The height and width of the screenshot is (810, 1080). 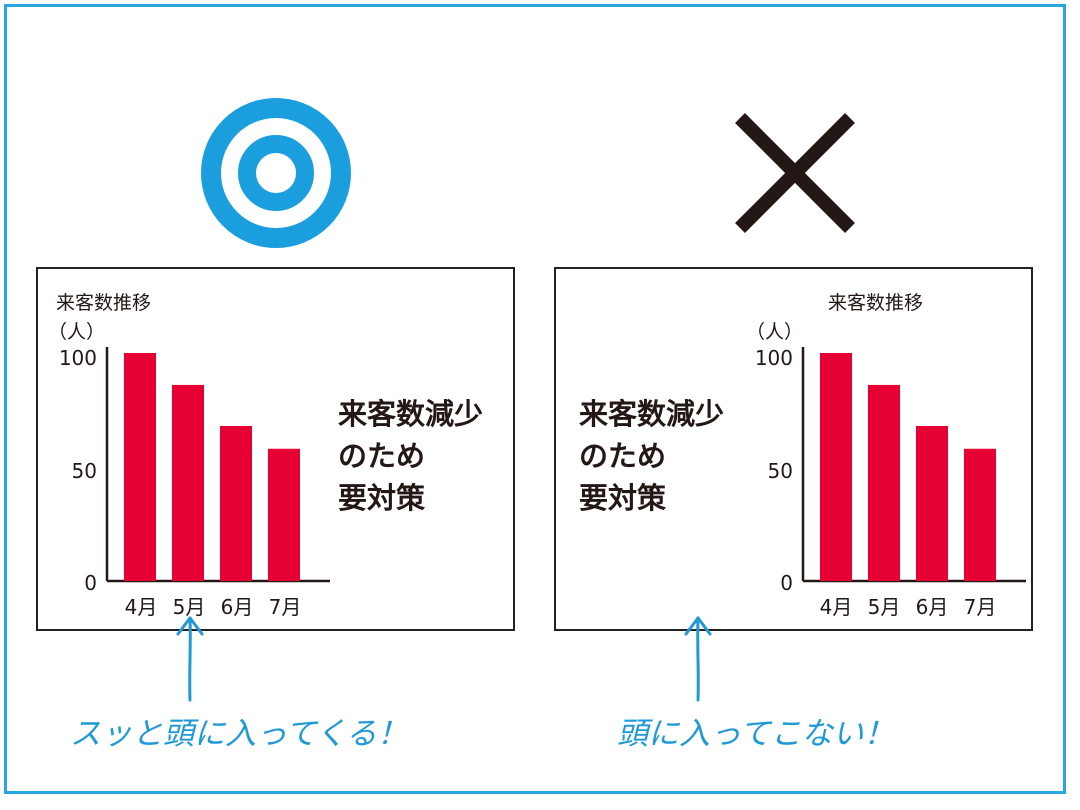 I want to click on cross-icon, so click(x=795, y=173).